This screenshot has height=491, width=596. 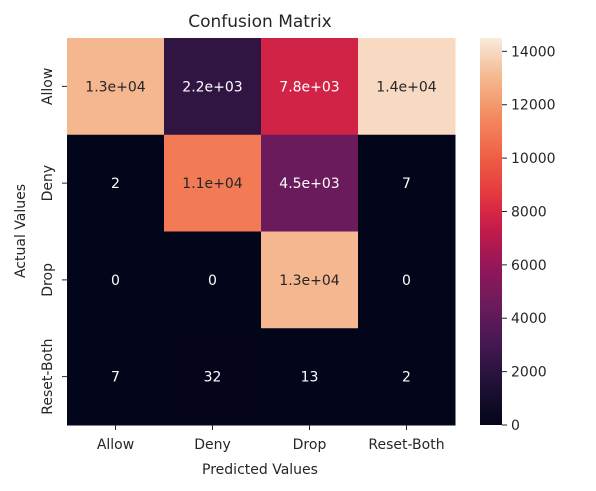 I want to click on colorbar-tick-label: 14000, so click(x=533, y=52).